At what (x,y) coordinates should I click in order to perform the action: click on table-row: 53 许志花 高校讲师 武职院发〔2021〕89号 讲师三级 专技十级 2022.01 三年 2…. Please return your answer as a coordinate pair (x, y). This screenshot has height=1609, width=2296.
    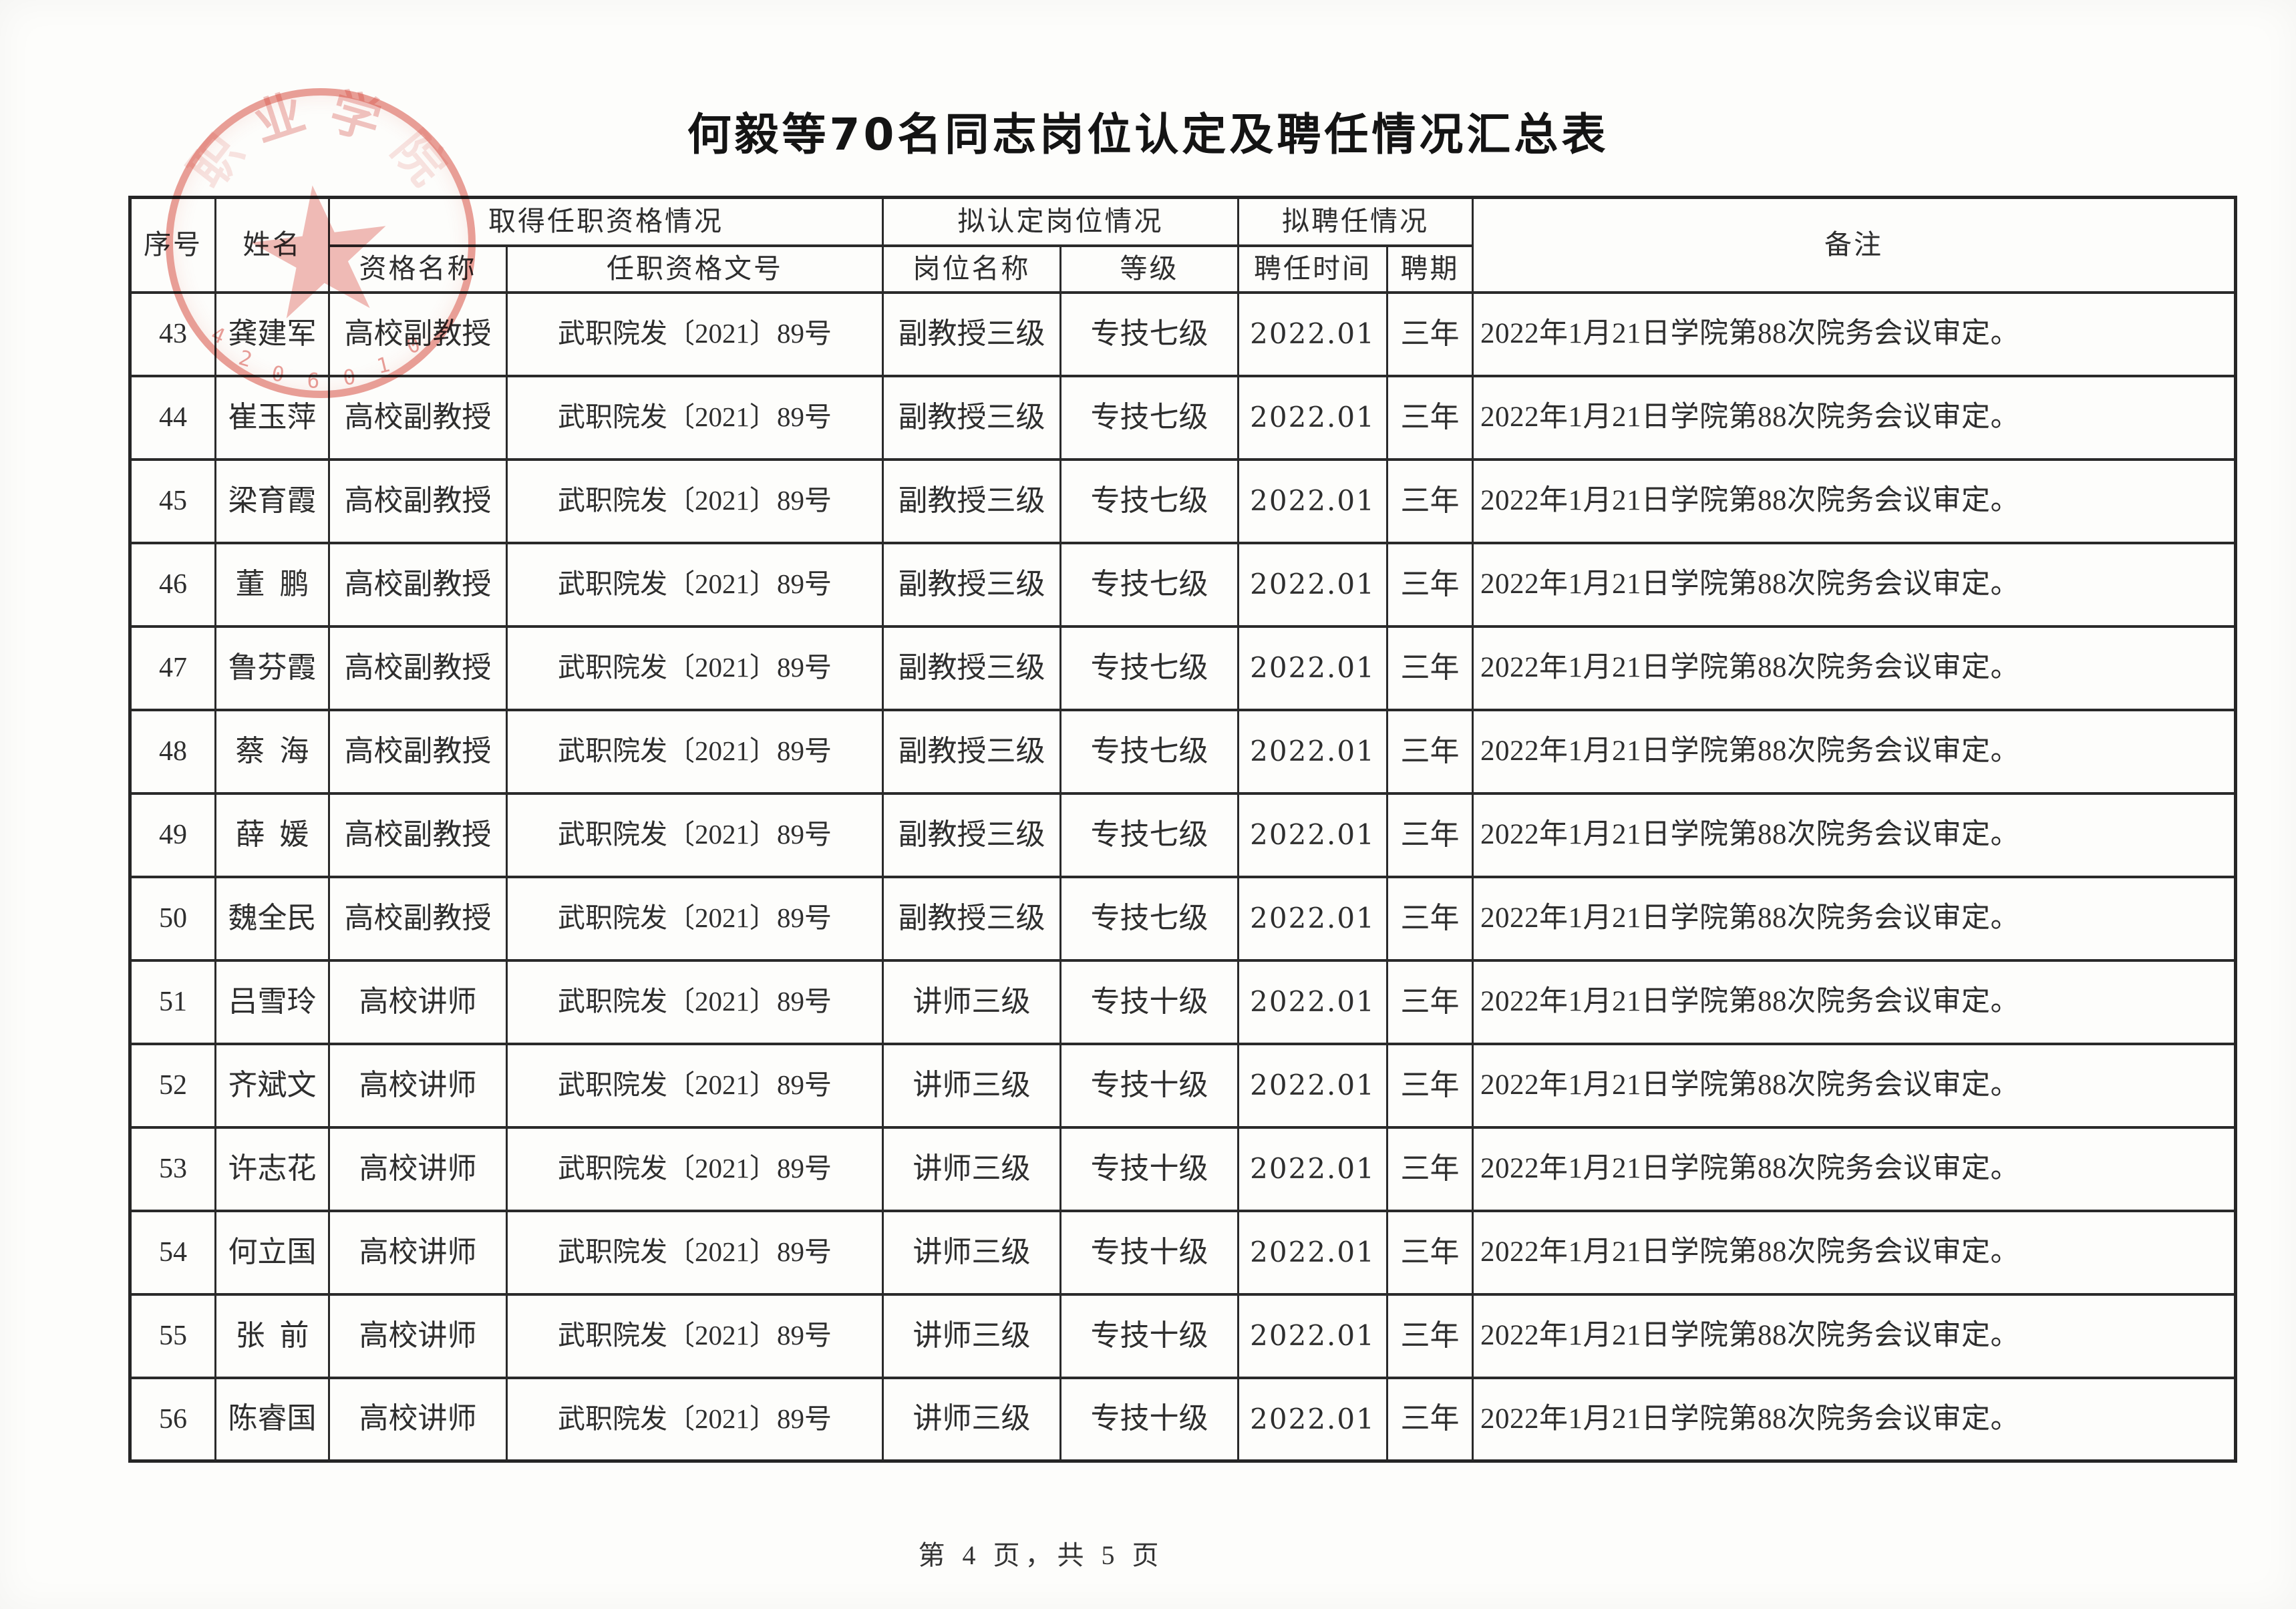
    Looking at the image, I should click on (1183, 1168).